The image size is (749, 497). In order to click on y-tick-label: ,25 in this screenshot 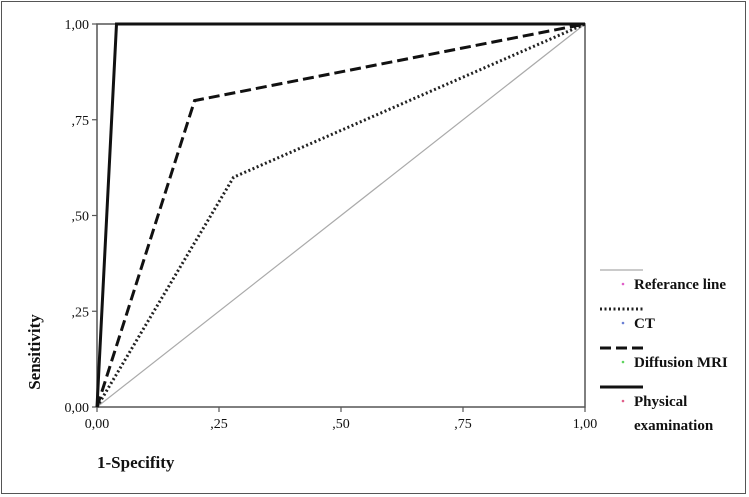, I will do `click(81, 312)`.